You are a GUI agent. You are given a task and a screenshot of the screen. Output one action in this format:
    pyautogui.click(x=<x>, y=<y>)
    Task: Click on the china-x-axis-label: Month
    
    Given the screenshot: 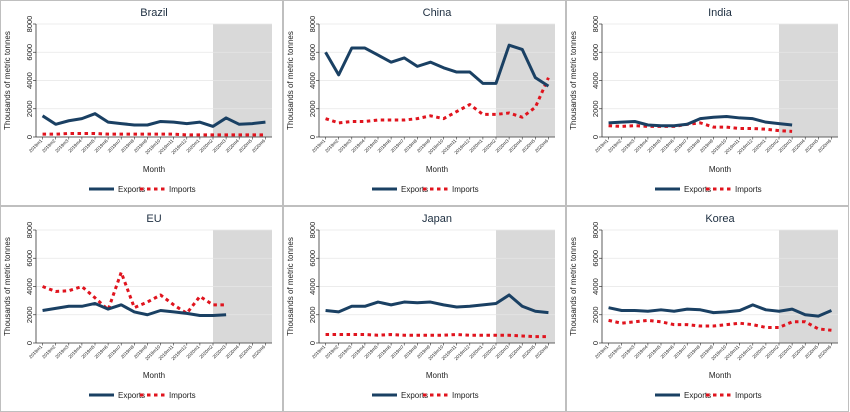 What is the action you would take?
    pyautogui.click(x=437, y=169)
    